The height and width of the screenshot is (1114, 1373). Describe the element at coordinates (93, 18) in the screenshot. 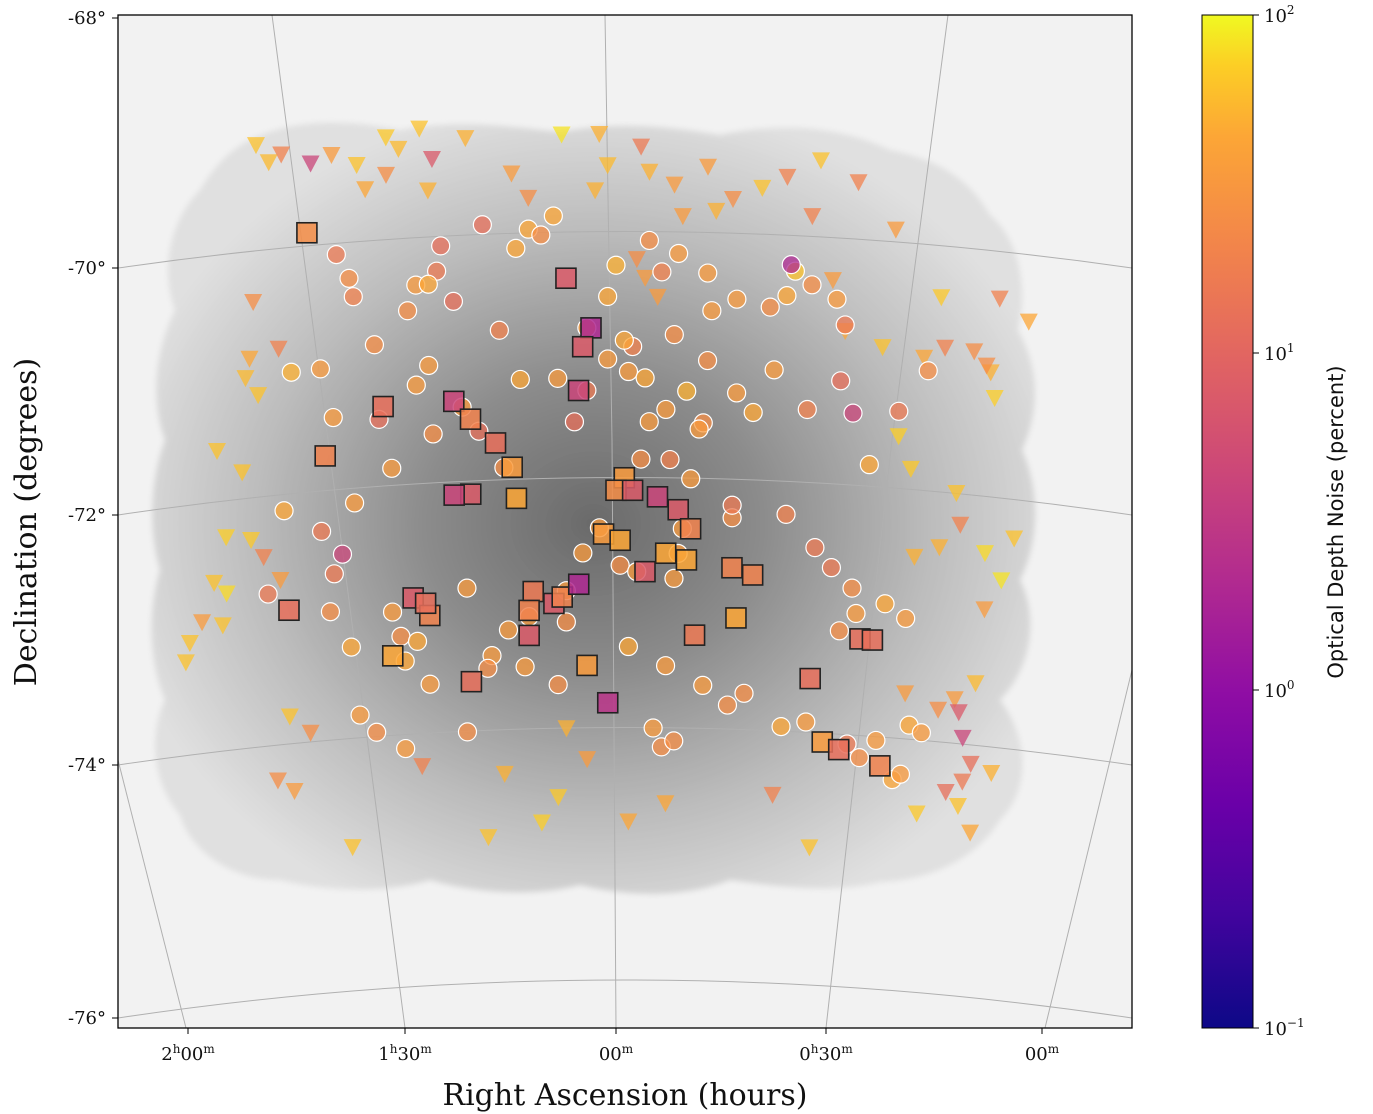

I see `y-tick: -68°` at that location.